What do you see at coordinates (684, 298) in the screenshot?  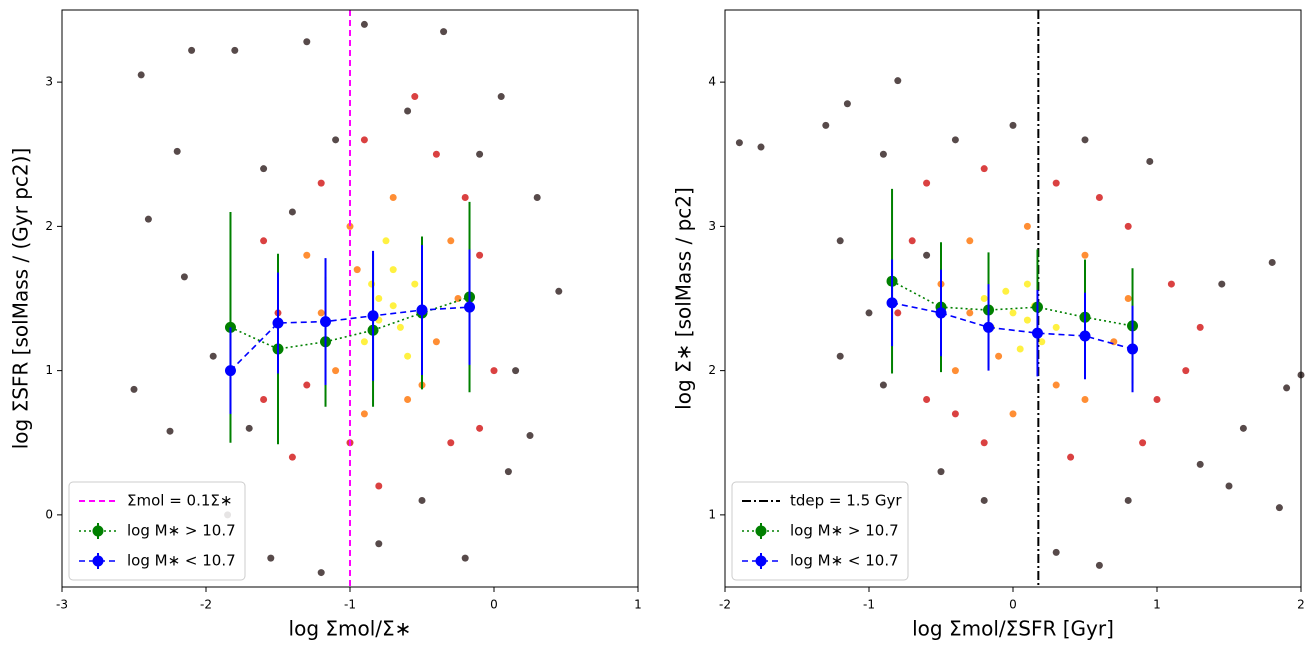 I see `y-axis-label: log Σ∗ [solMass / pc2]` at bounding box center [684, 298].